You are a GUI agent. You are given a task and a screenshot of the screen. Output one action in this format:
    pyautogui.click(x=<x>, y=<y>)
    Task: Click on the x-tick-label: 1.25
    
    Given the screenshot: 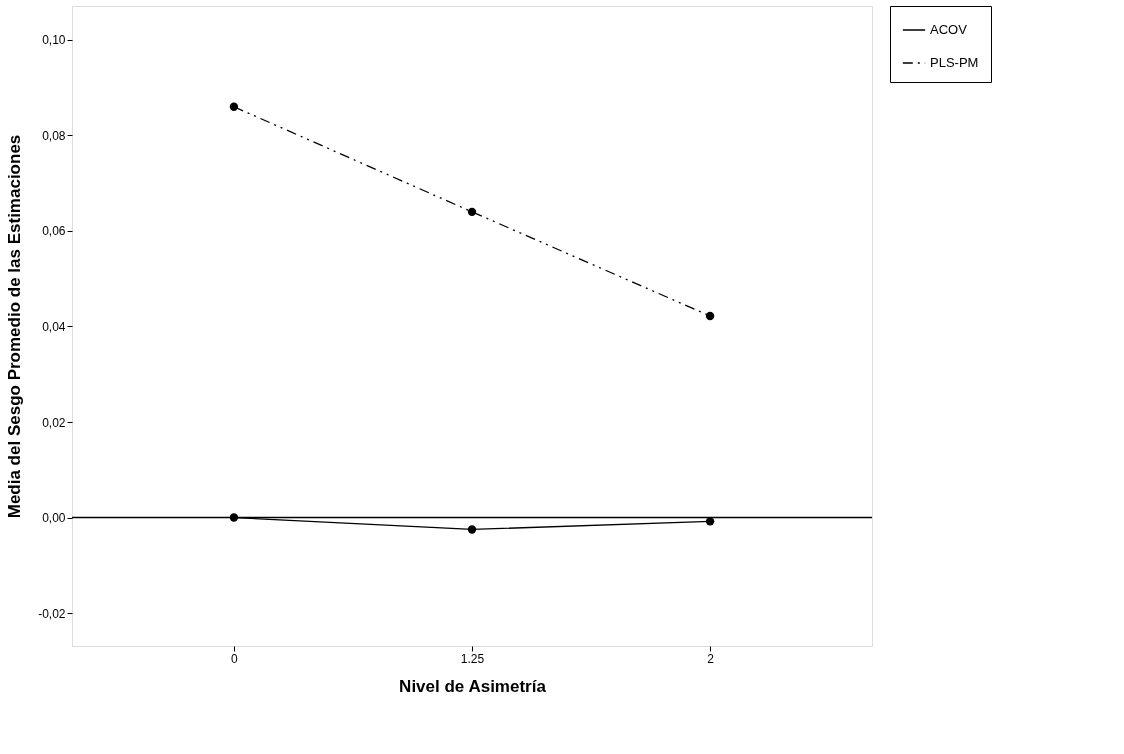 What is the action you would take?
    pyautogui.click(x=472, y=658)
    